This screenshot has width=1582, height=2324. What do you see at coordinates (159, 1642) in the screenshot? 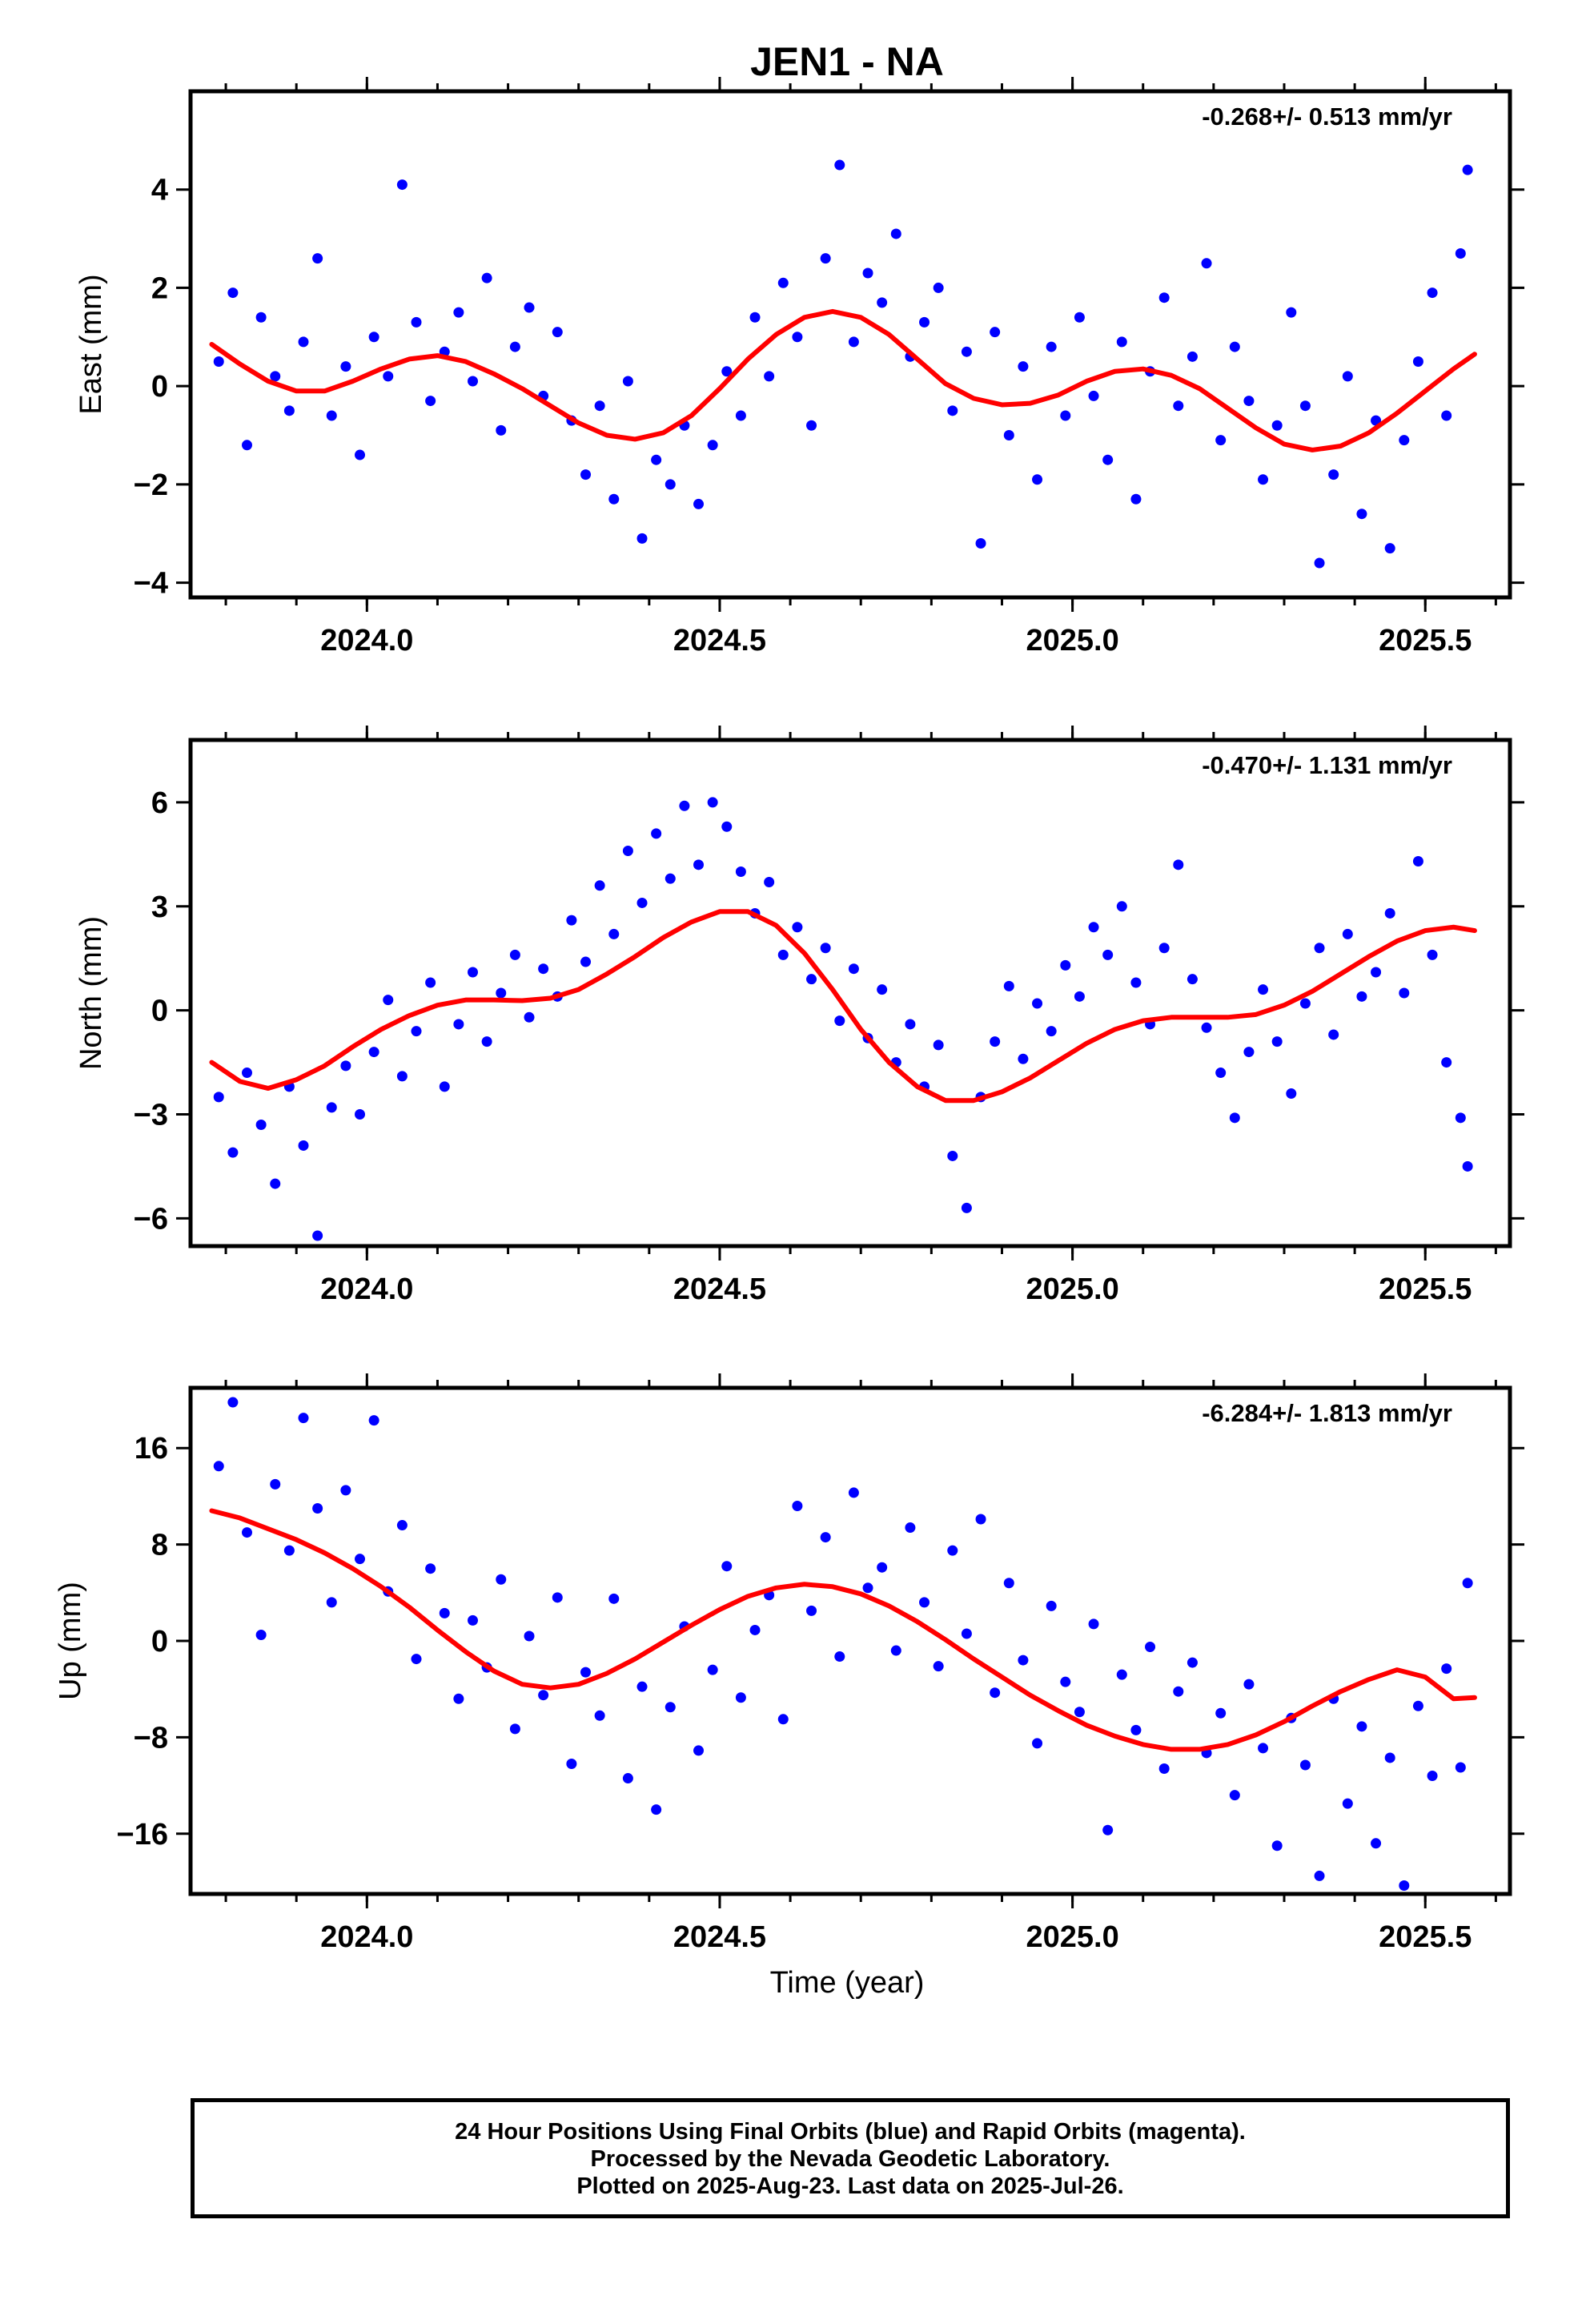
I see `up-y-tick-label: 0` at bounding box center [159, 1642].